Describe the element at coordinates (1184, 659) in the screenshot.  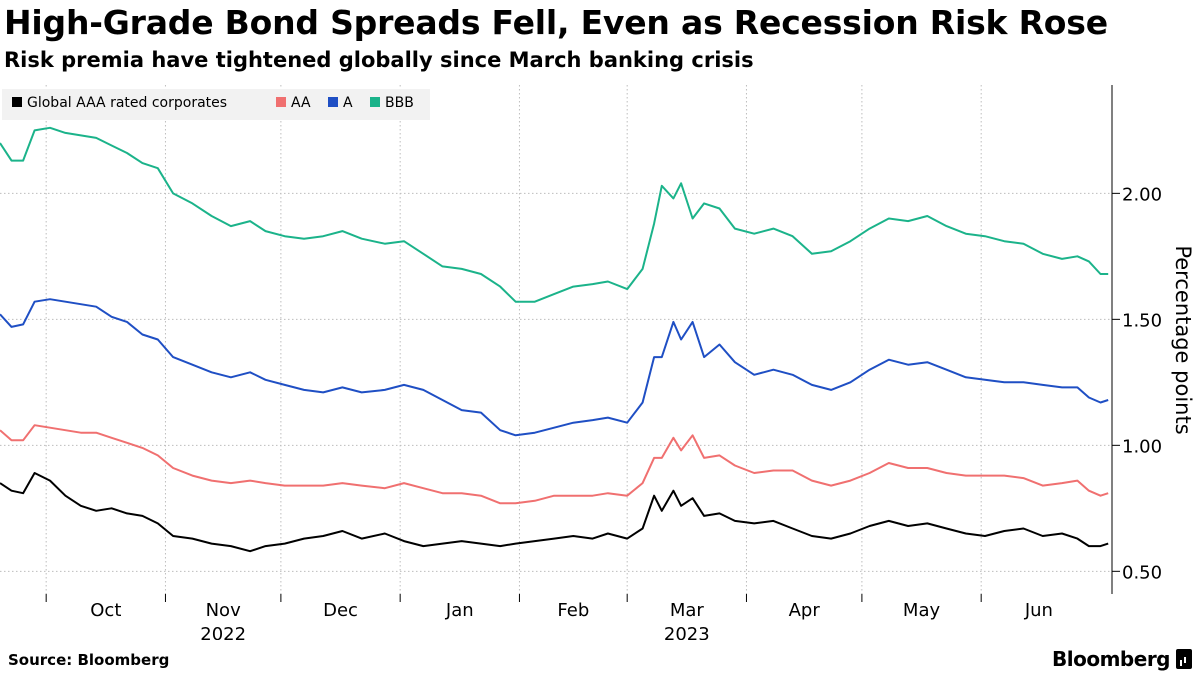
I see `bloomberg-terminal-icon` at that location.